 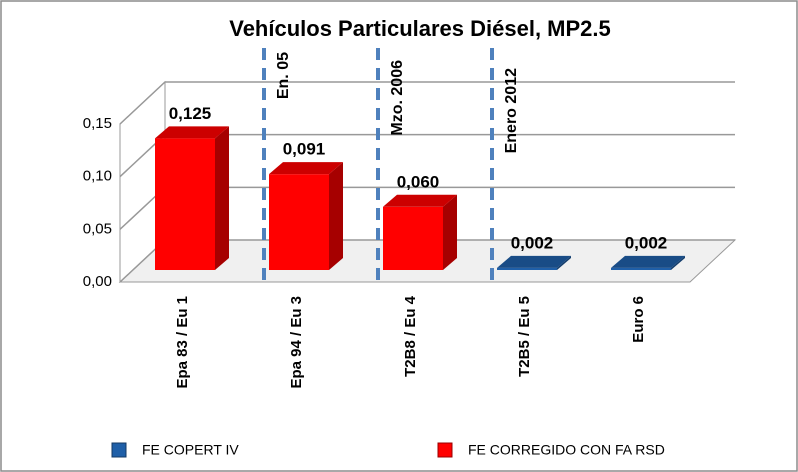 What do you see at coordinates (296, 342) in the screenshot?
I see `x-tick-label: Epa 94 / Eu 3` at bounding box center [296, 342].